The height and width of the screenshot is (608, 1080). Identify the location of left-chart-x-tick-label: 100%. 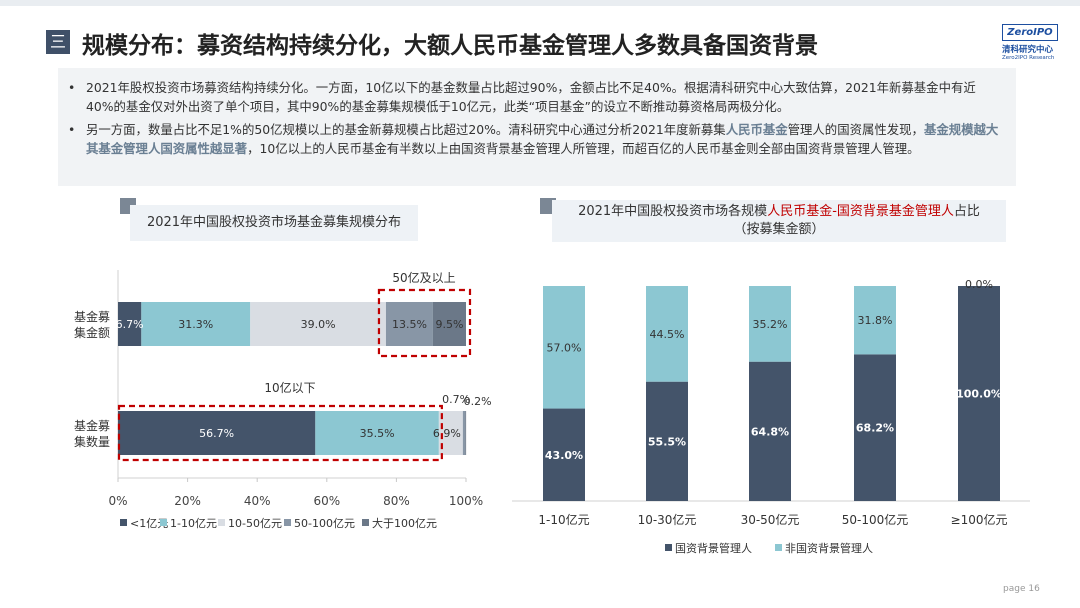
(466, 501).